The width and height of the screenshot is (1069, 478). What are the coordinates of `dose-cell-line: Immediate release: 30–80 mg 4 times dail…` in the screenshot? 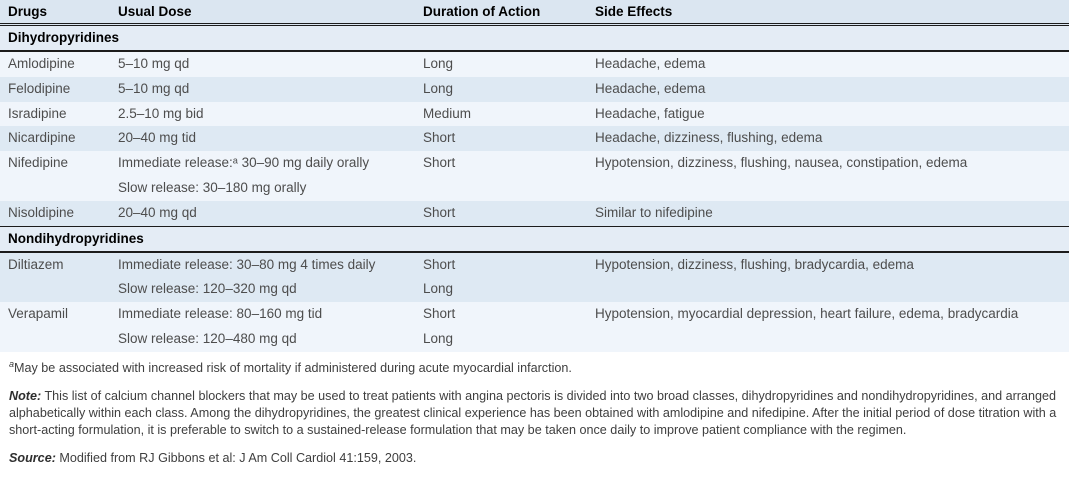 It's located at (247, 264).